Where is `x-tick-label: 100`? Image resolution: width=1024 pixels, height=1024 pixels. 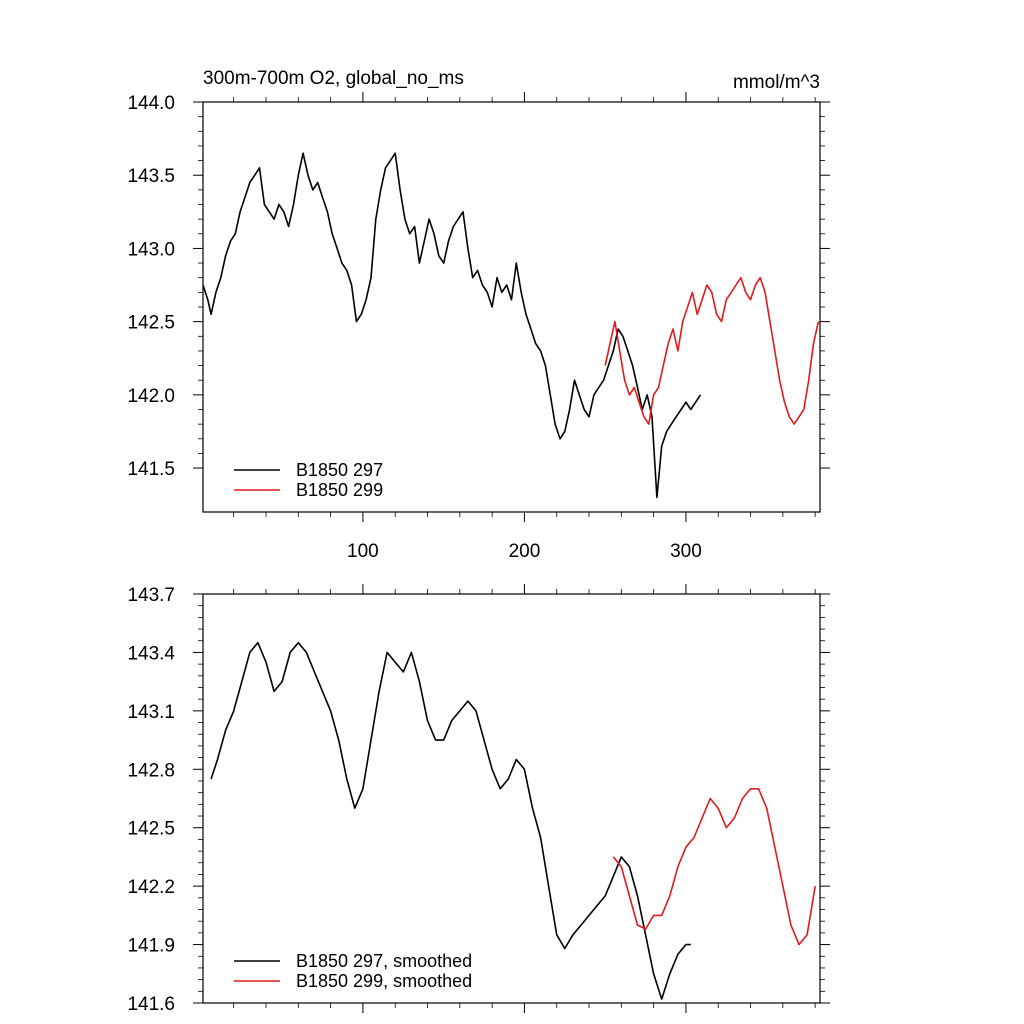
x-tick-label: 100 is located at coordinates (363, 551).